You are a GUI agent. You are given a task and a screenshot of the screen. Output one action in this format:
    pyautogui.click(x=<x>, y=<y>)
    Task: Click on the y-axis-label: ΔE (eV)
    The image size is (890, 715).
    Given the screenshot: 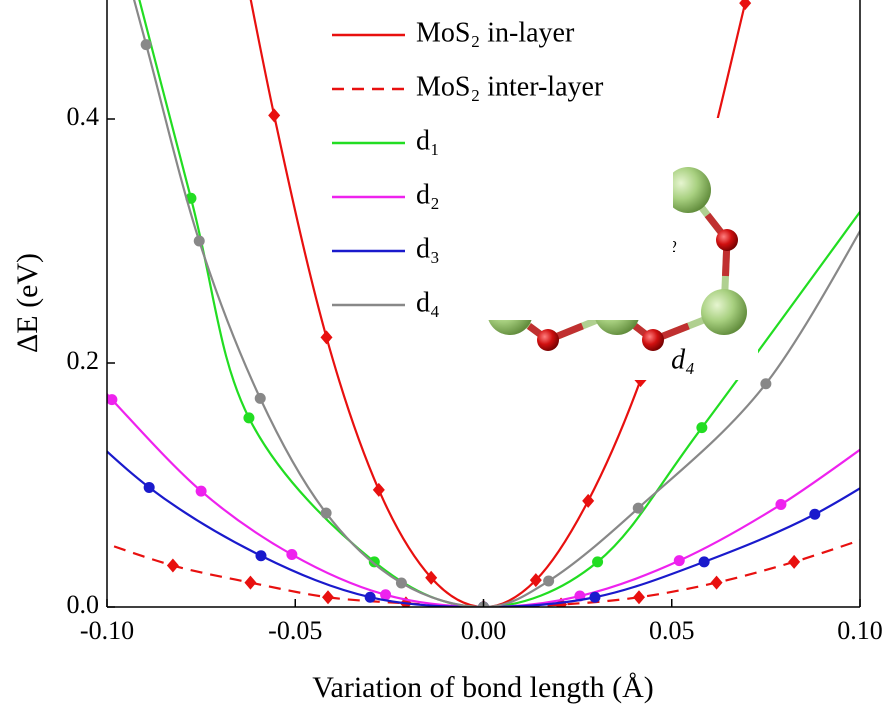 What is the action you would take?
    pyautogui.click(x=27, y=303)
    